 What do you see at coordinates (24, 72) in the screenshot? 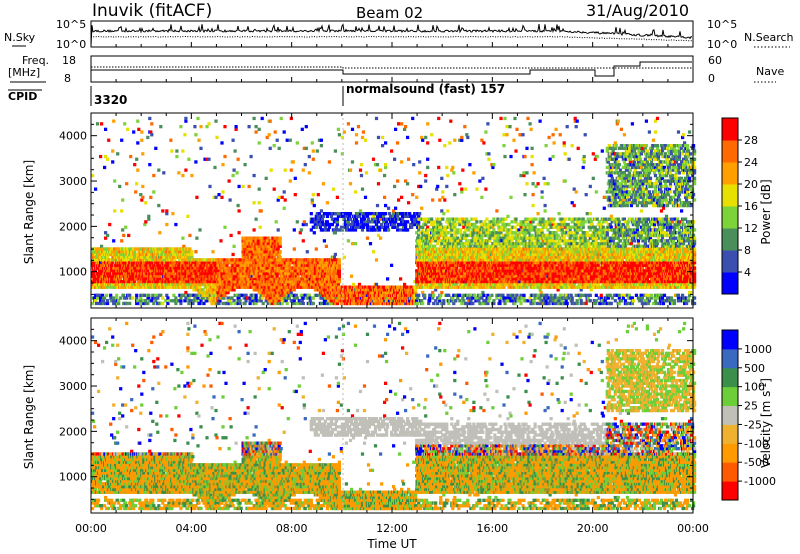
I see `freq-unit-label: [MHz]` at bounding box center [24, 72].